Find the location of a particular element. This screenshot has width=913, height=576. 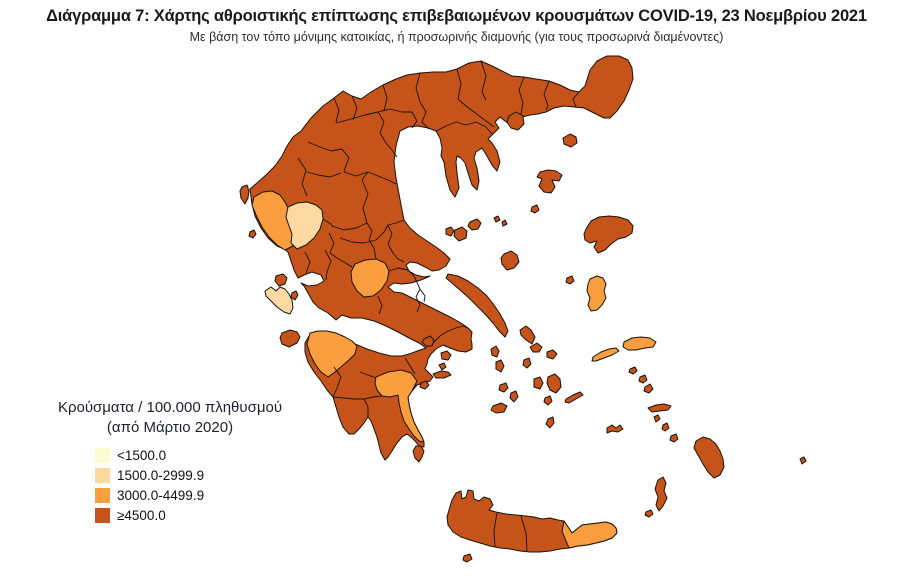

region-spetses is located at coordinates (424, 385).